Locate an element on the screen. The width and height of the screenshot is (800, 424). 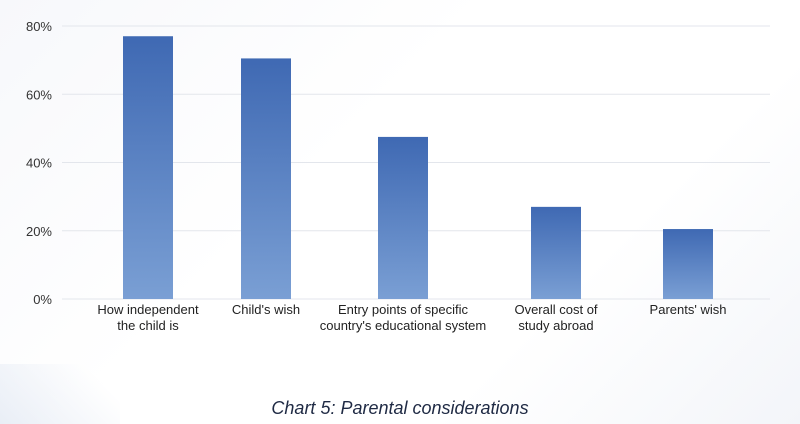
y-tick-label: 60% is located at coordinates (39, 94).